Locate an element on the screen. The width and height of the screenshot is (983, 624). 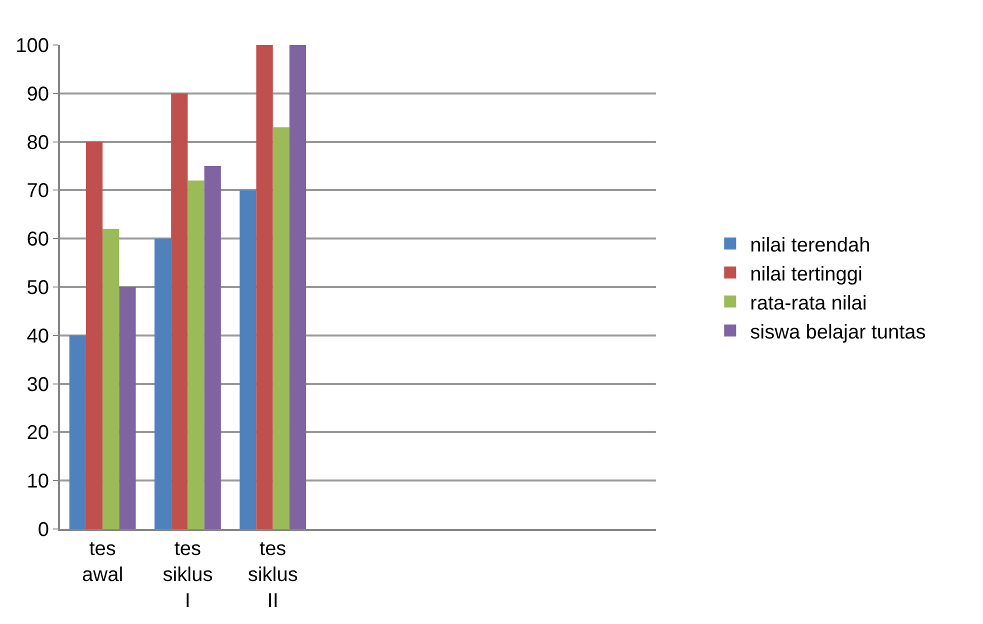
y-tick-label: 80 is located at coordinates (37, 143).